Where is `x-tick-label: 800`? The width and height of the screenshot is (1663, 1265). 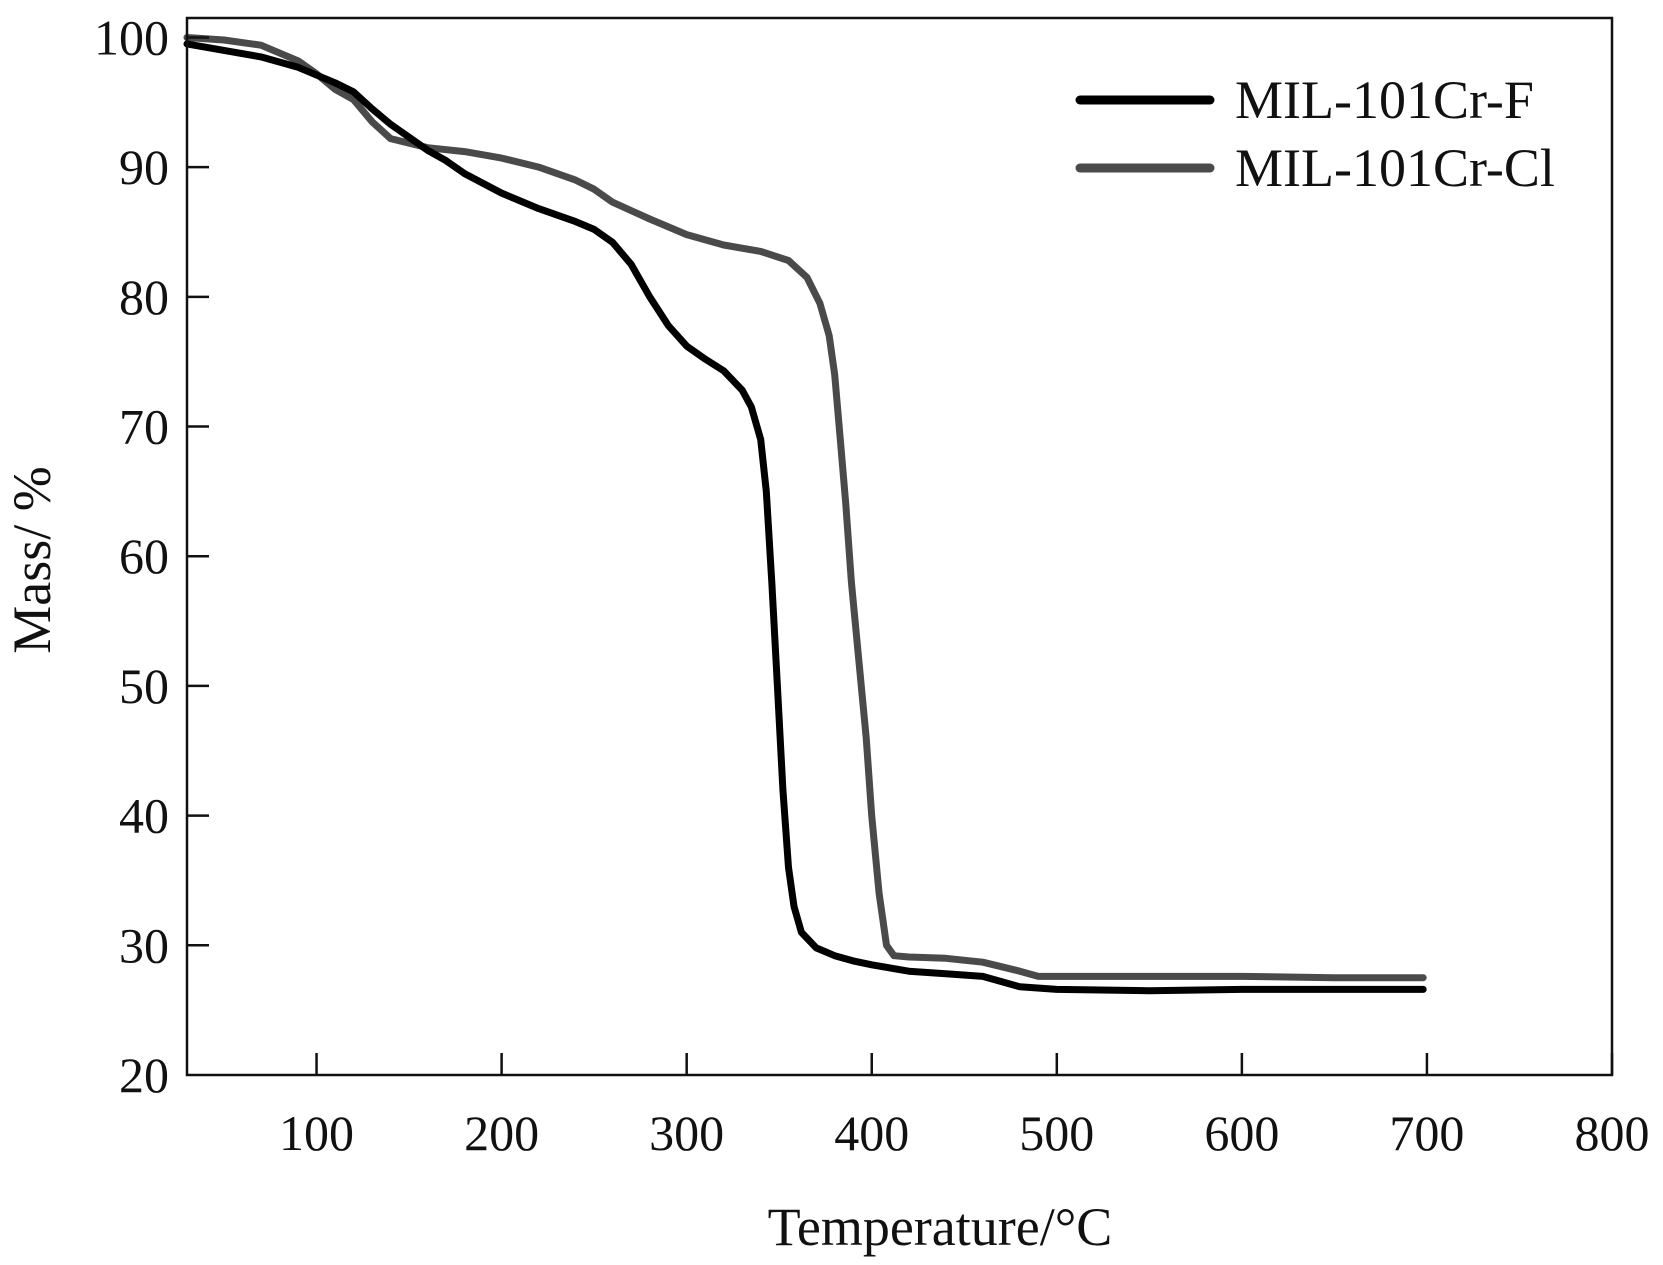
x-tick-label: 800 is located at coordinates (1612, 1133).